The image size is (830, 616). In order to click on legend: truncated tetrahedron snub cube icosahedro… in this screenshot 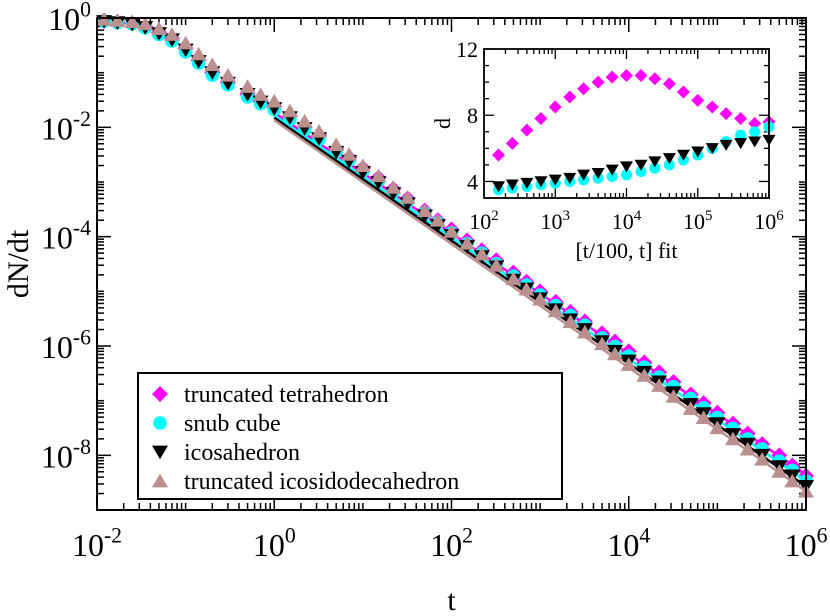, I will do `click(350, 436)`.